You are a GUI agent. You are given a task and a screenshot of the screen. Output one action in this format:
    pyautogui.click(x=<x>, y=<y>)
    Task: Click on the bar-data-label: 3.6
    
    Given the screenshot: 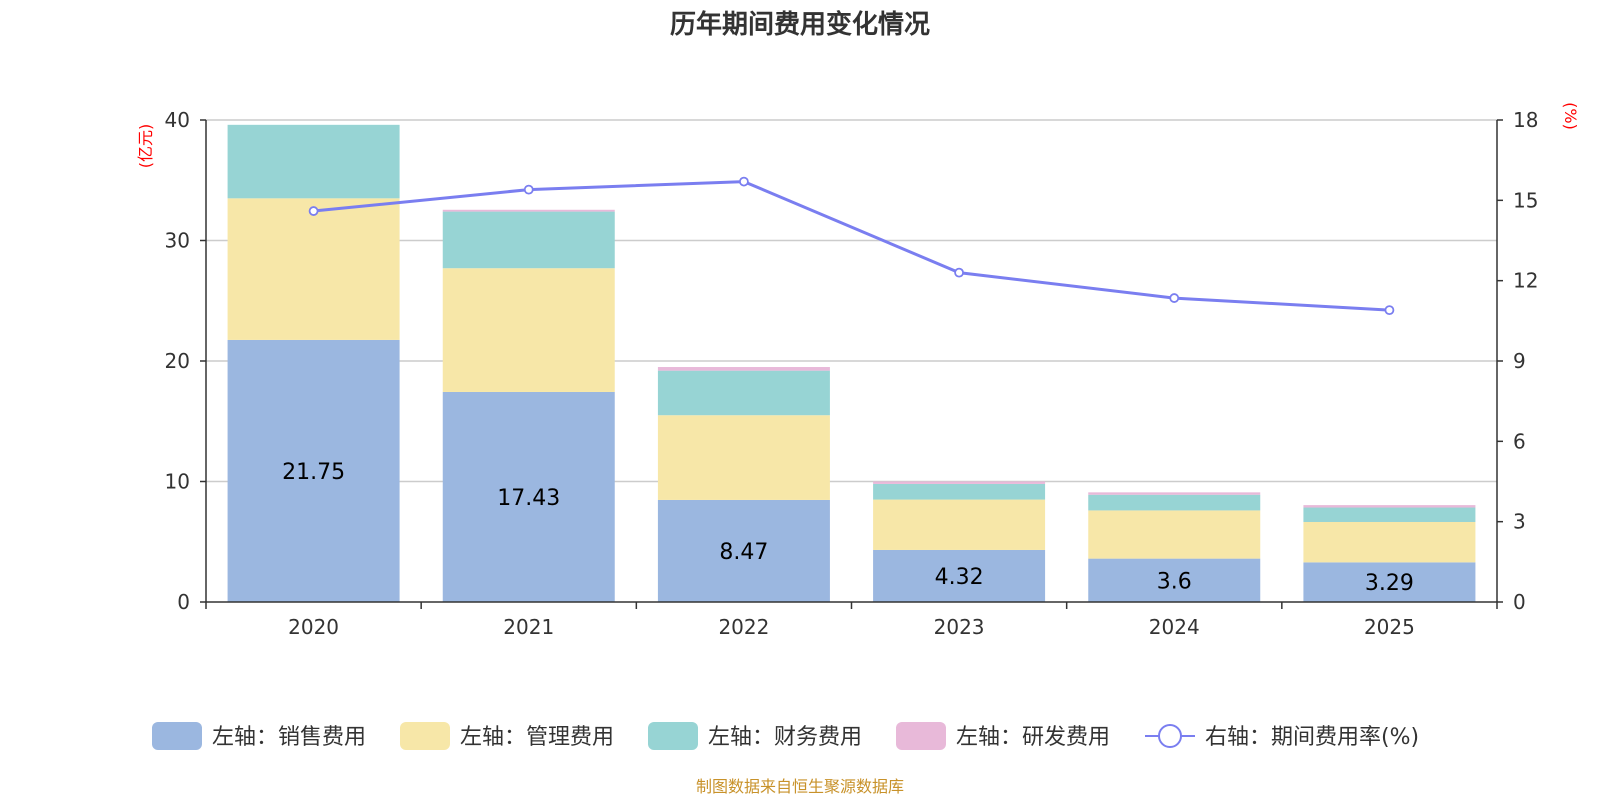 What is the action you would take?
    pyautogui.click(x=1174, y=581)
    